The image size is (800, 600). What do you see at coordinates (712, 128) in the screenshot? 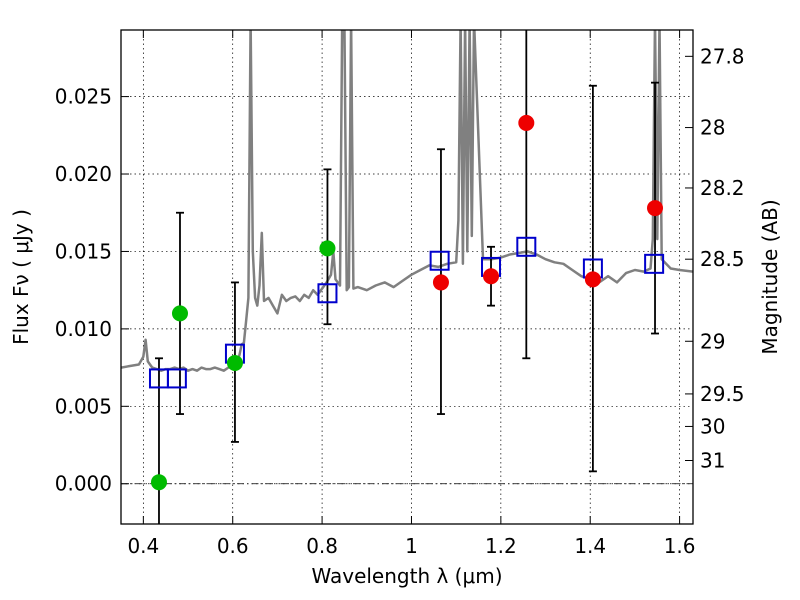
I see `y2-tick-label: 28` at bounding box center [712, 128].